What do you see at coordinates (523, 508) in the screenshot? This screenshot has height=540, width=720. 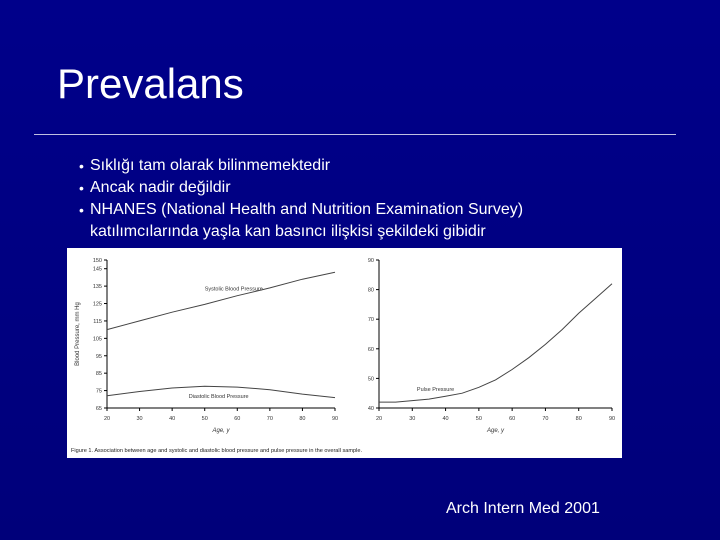 I see `citation: Arch Intern Med 2001` at bounding box center [523, 508].